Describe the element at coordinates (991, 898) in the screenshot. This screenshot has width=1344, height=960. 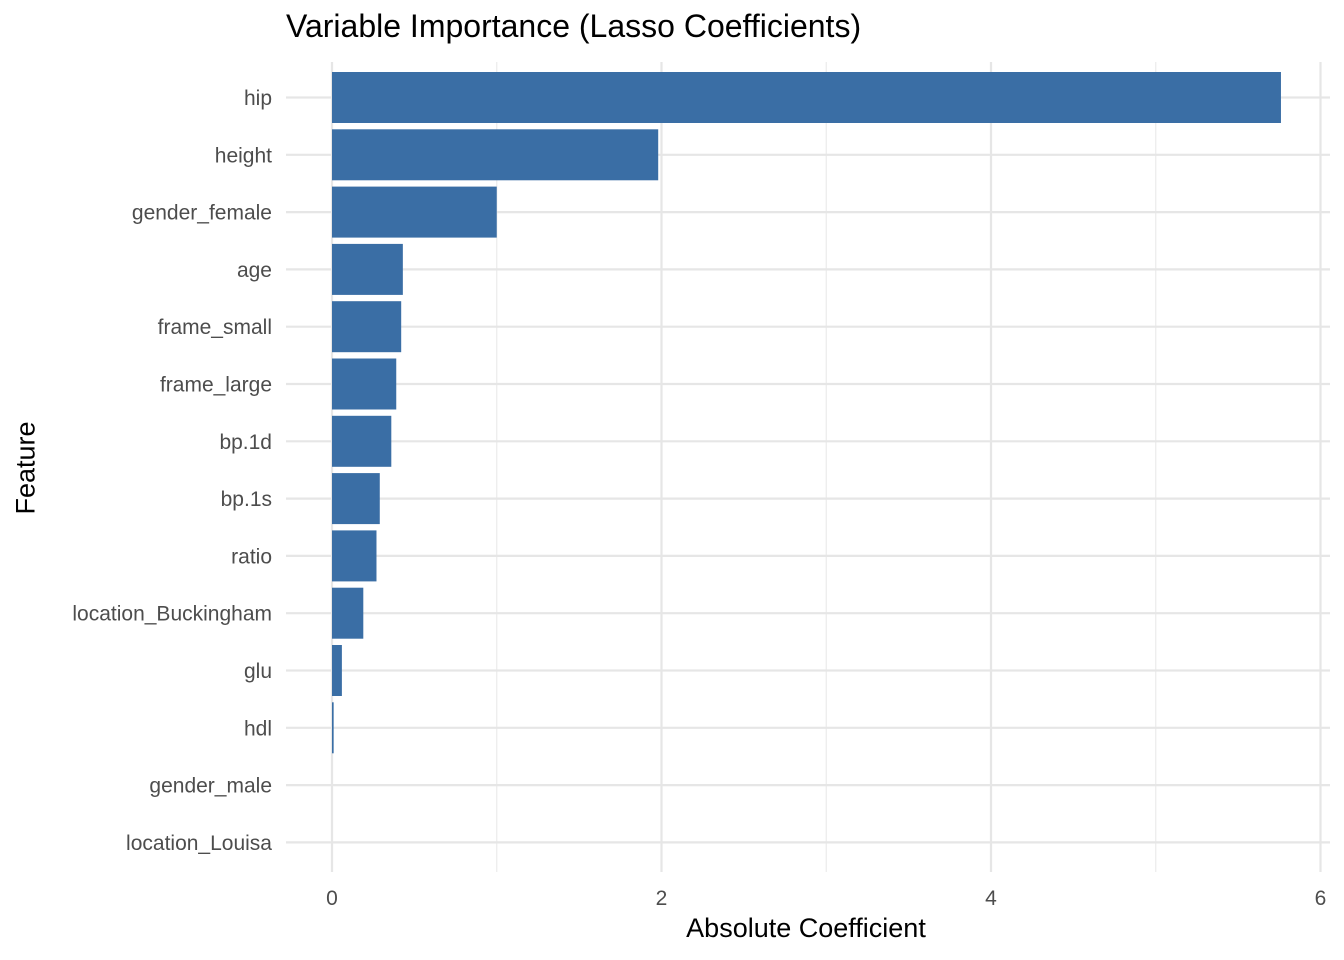
I see `x-tick-label: 4` at that location.